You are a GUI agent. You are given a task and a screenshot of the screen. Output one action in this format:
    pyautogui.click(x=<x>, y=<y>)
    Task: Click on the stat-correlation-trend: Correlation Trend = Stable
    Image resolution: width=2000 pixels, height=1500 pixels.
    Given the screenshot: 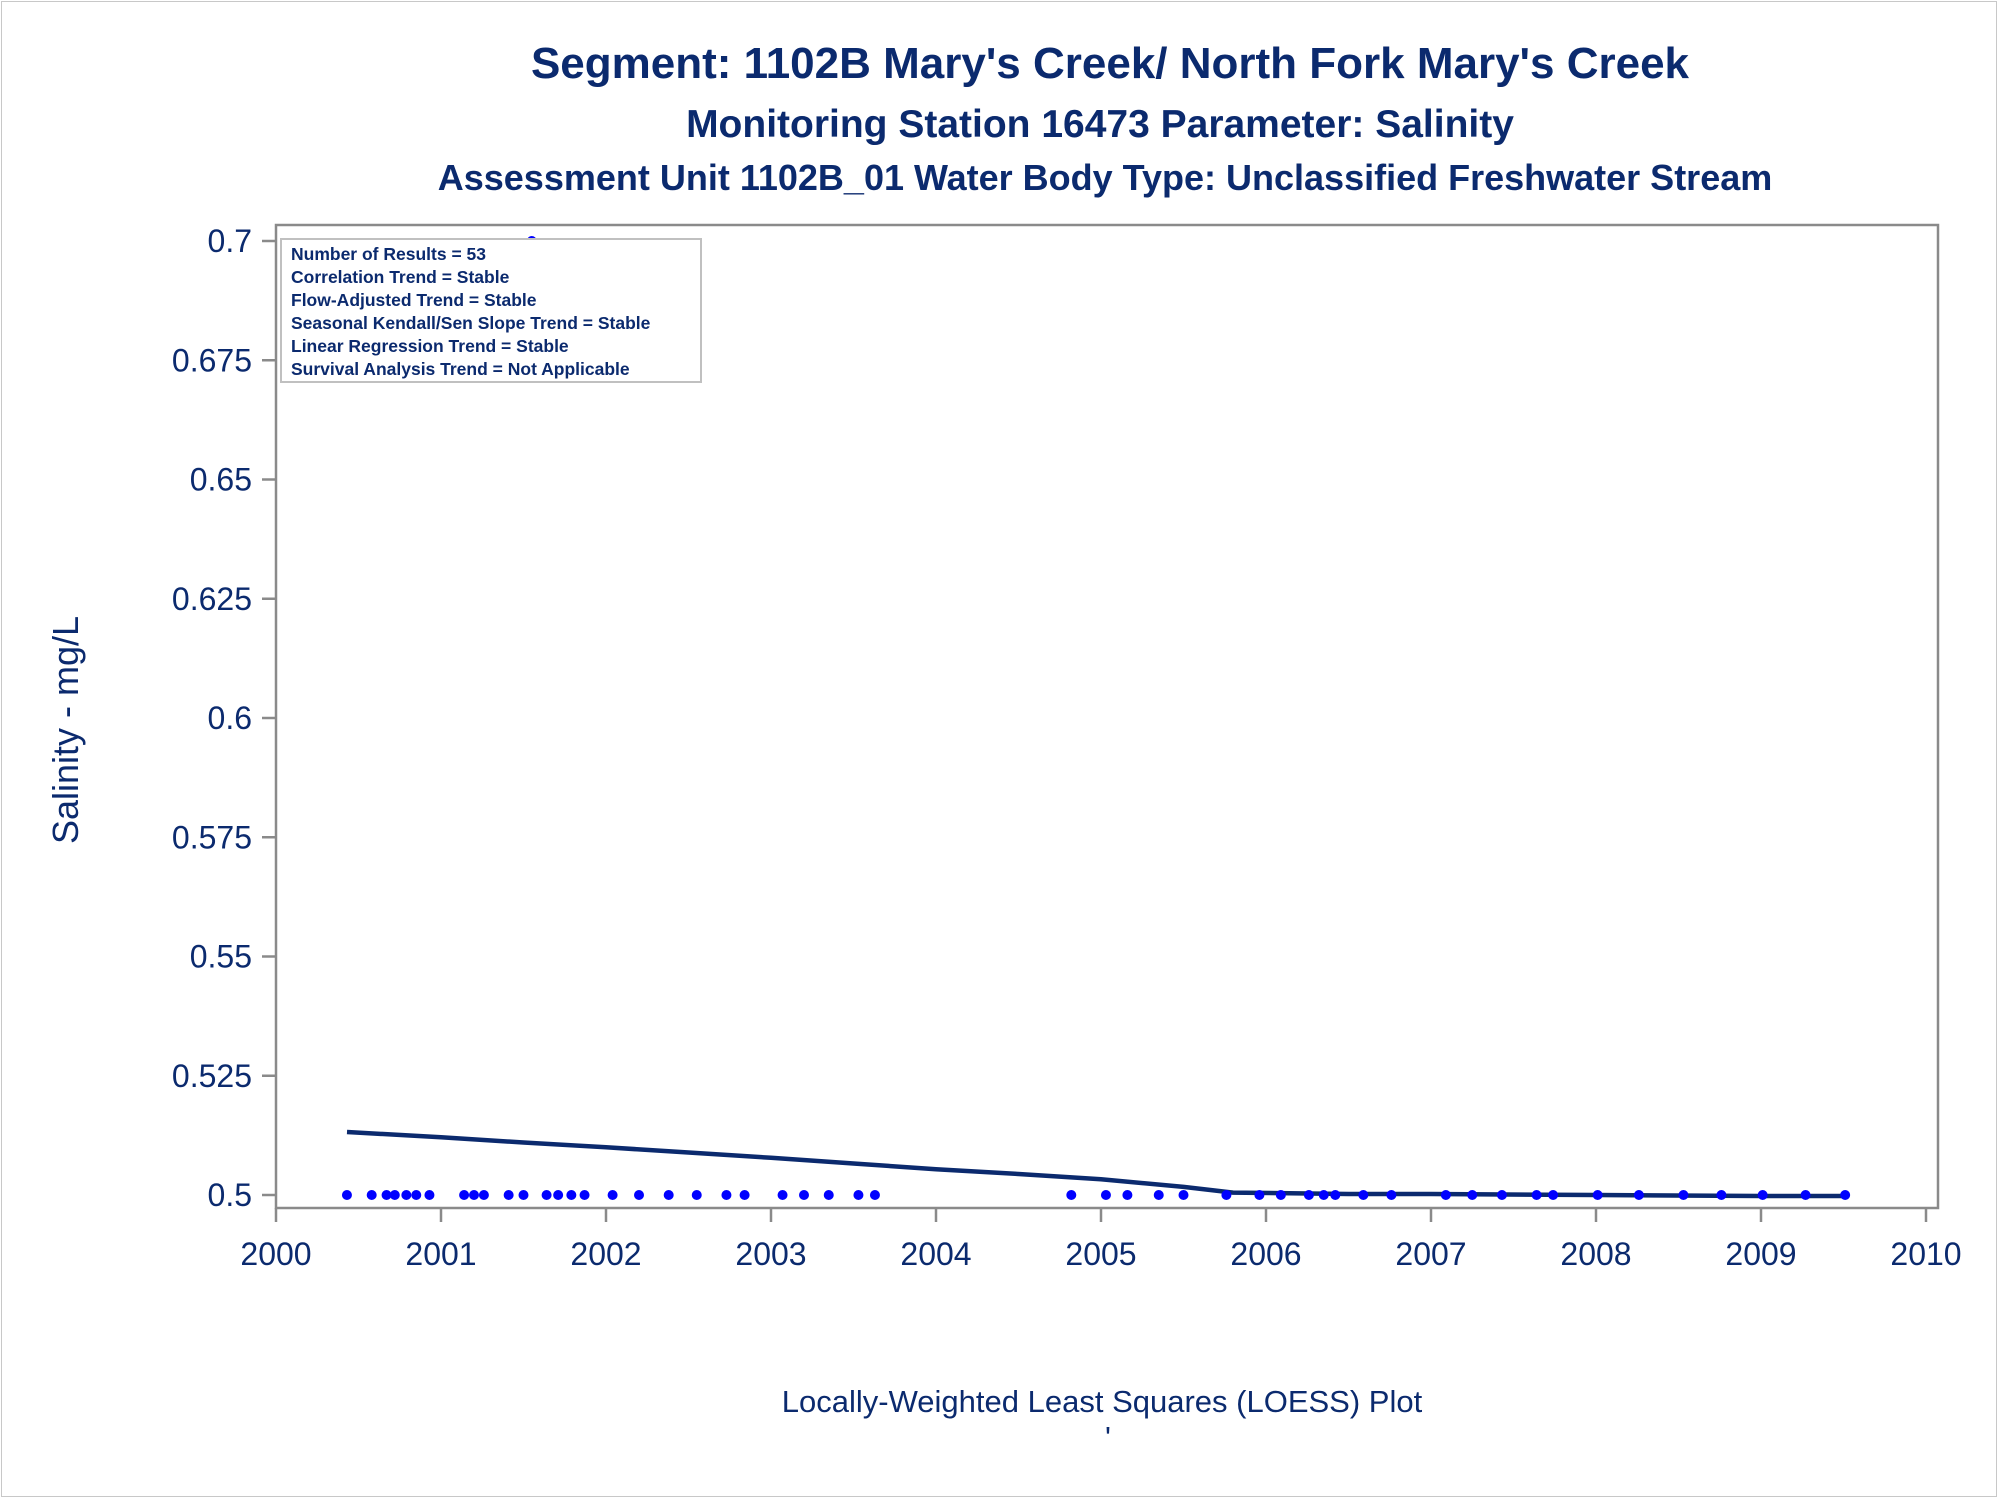 What is the action you would take?
    pyautogui.click(x=400, y=277)
    